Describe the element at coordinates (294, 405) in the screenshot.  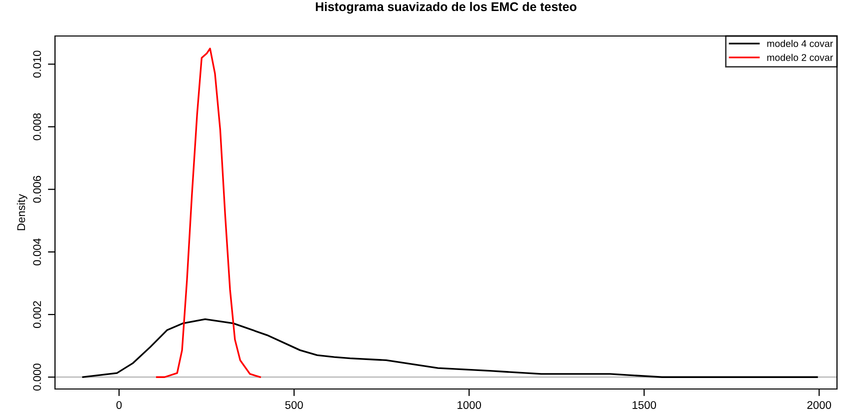
I see `x-tick-label: 500` at that location.